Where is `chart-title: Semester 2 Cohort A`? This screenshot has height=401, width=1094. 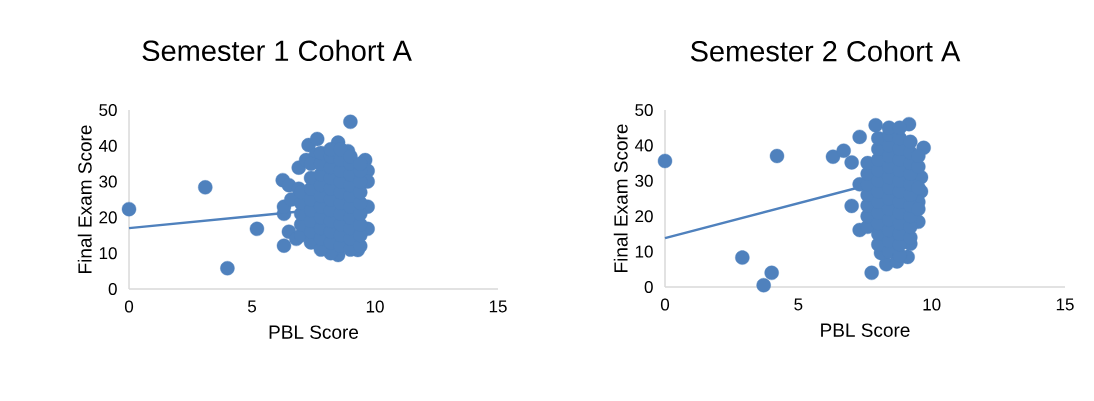 chart-title: Semester 2 Cohort A is located at coordinates (825, 51).